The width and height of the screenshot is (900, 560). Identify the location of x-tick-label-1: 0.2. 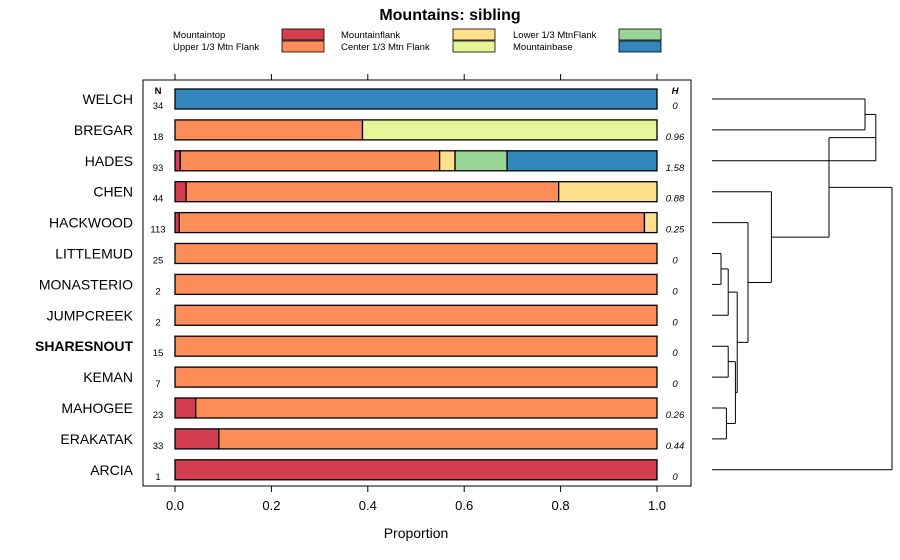
(271, 505).